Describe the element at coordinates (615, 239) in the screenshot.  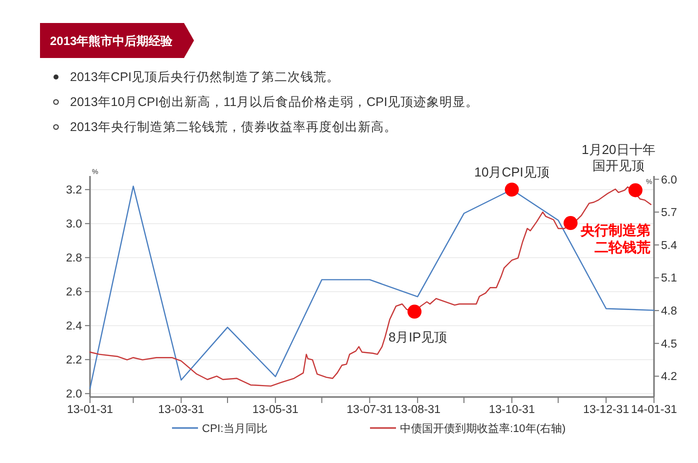
I see `annotation: 央行制造第二轮钱荒` at that location.